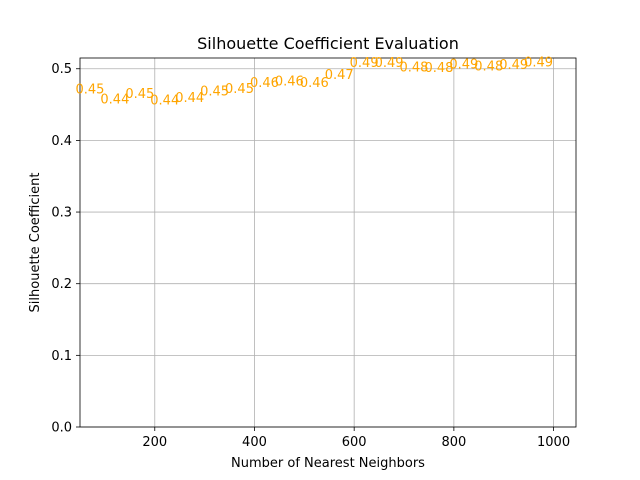 This screenshot has width=640, height=480. I want to click on y-tick-label: 0.4, so click(61, 141).